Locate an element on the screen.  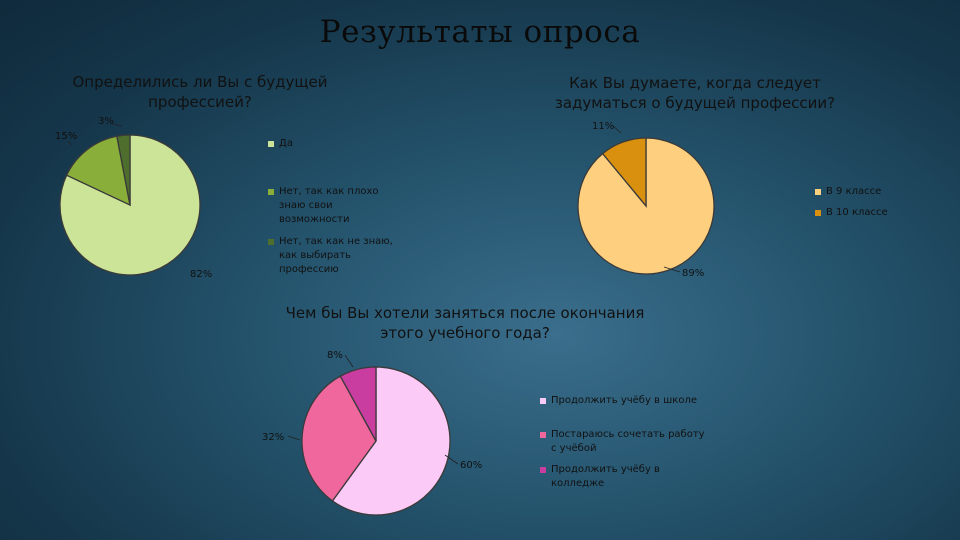
pie-2-data-label-1: 89% is located at coordinates (693, 273).